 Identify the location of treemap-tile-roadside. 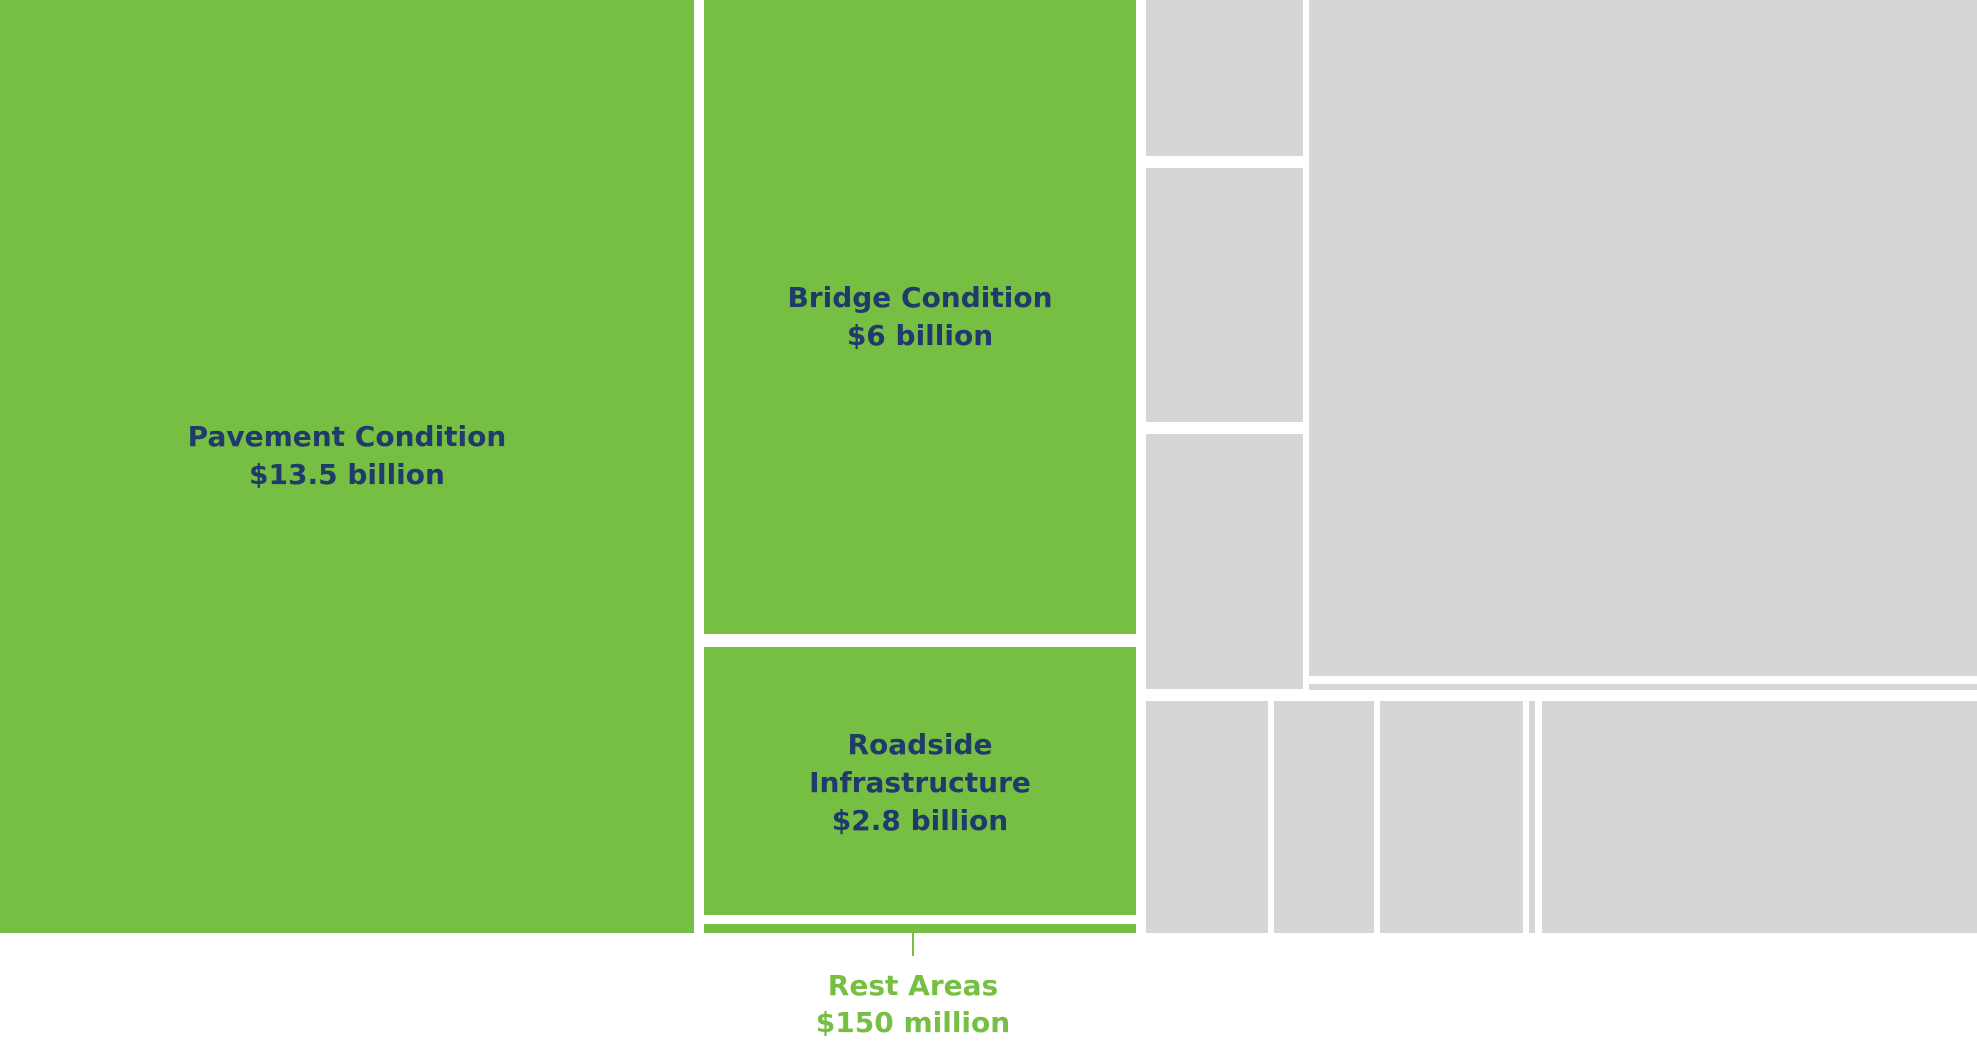
(920, 781).